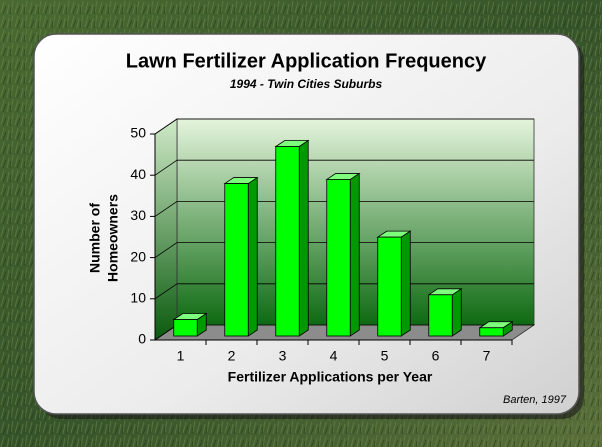 The height and width of the screenshot is (447, 602). I want to click on x-tick-label: 7, so click(487, 356).